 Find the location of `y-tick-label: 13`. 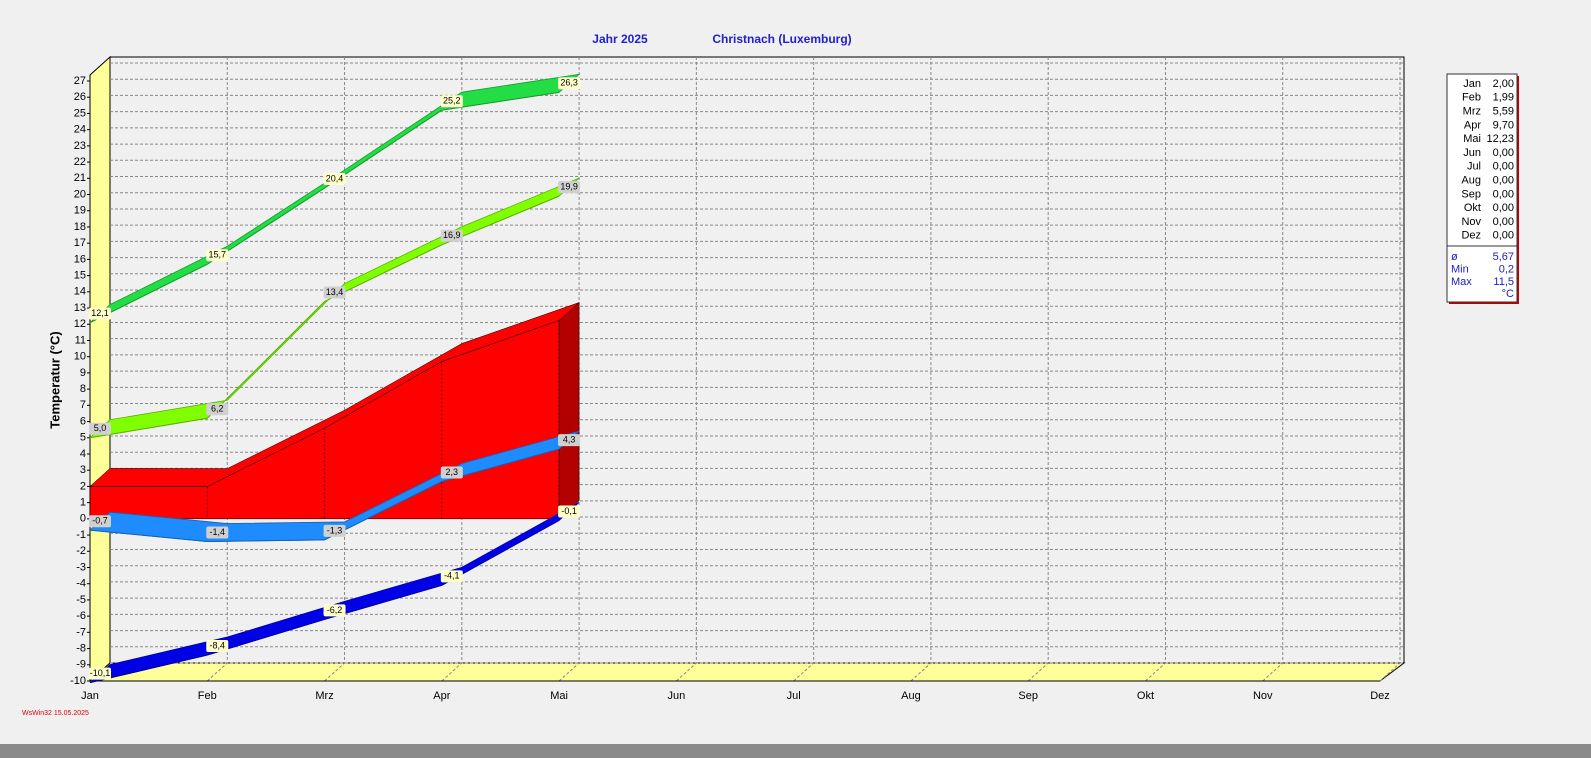

y-tick-label: 13 is located at coordinates (80, 308).